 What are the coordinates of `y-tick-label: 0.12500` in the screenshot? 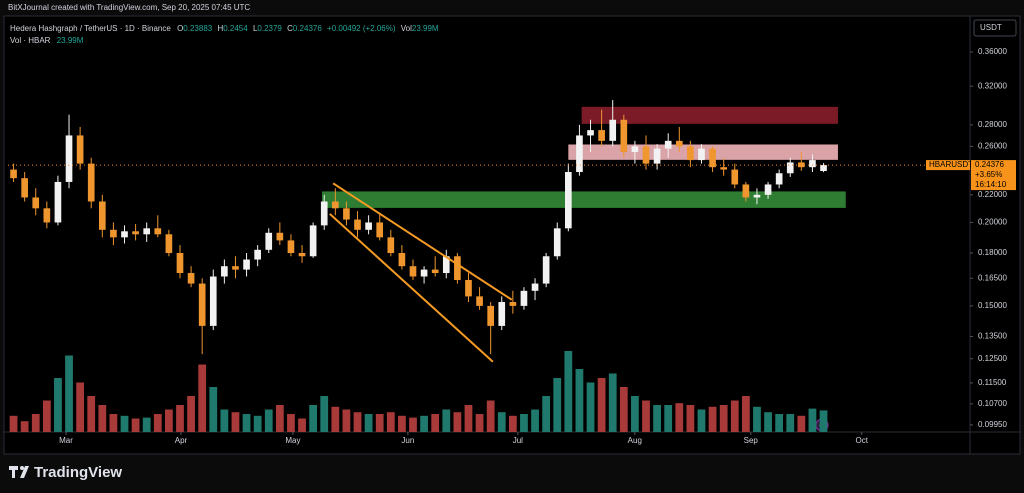 It's located at (992, 358).